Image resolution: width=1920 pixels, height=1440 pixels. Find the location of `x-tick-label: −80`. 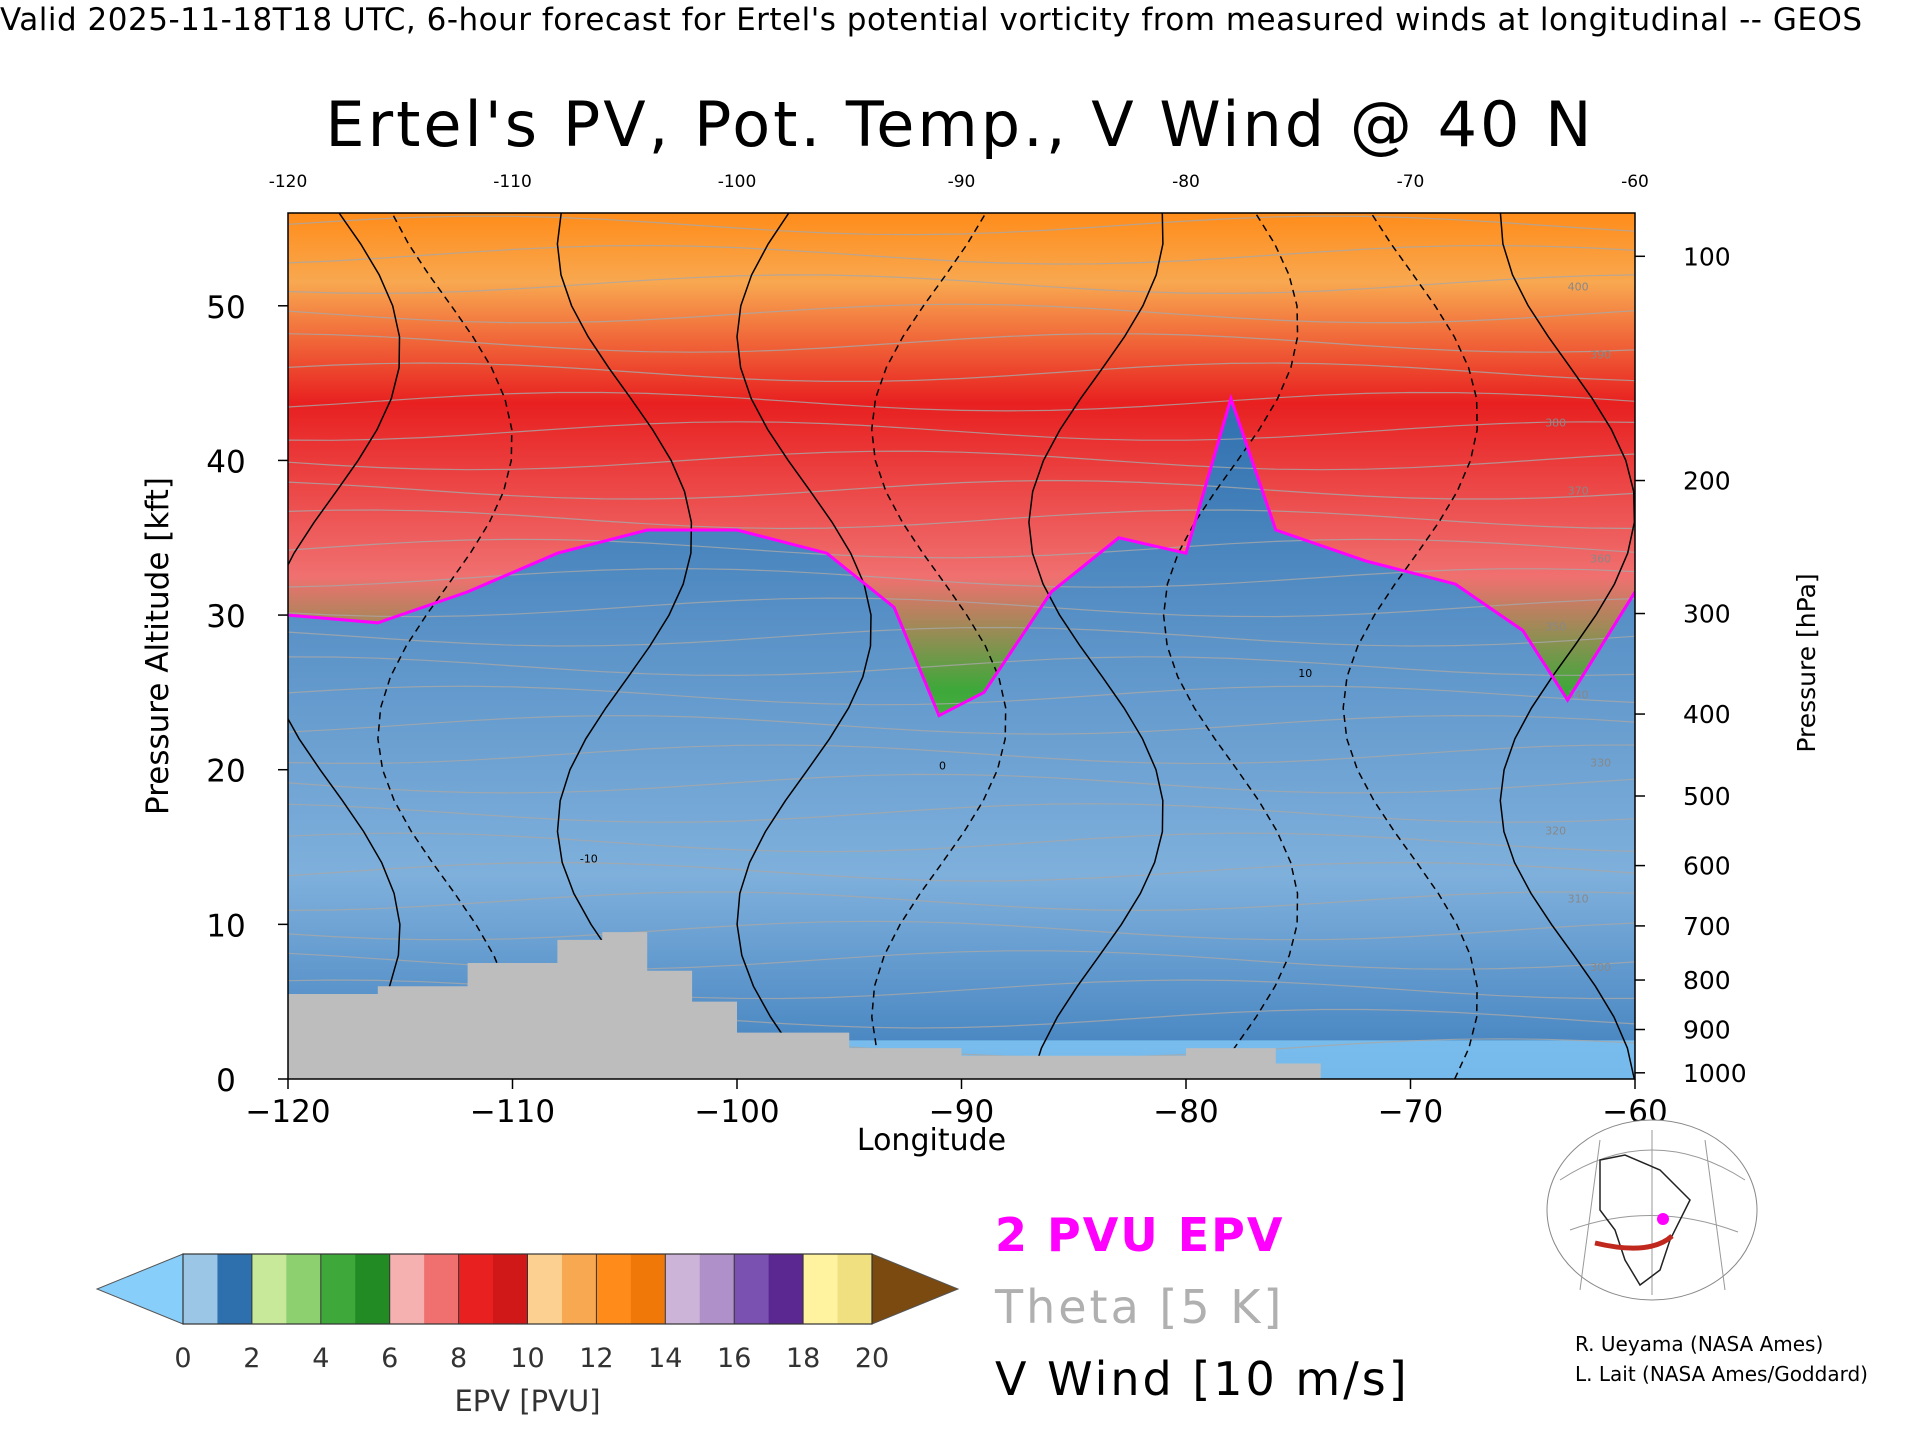

x-tick-label: −80 is located at coordinates (1185, 1112).